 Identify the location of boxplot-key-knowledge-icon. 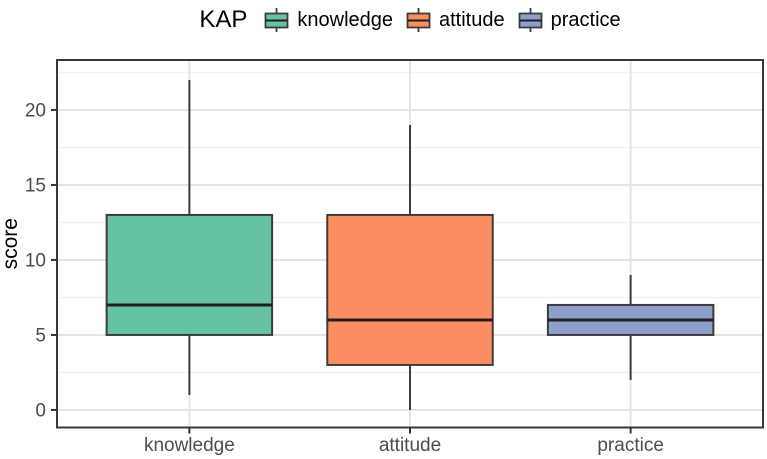
(276, 20).